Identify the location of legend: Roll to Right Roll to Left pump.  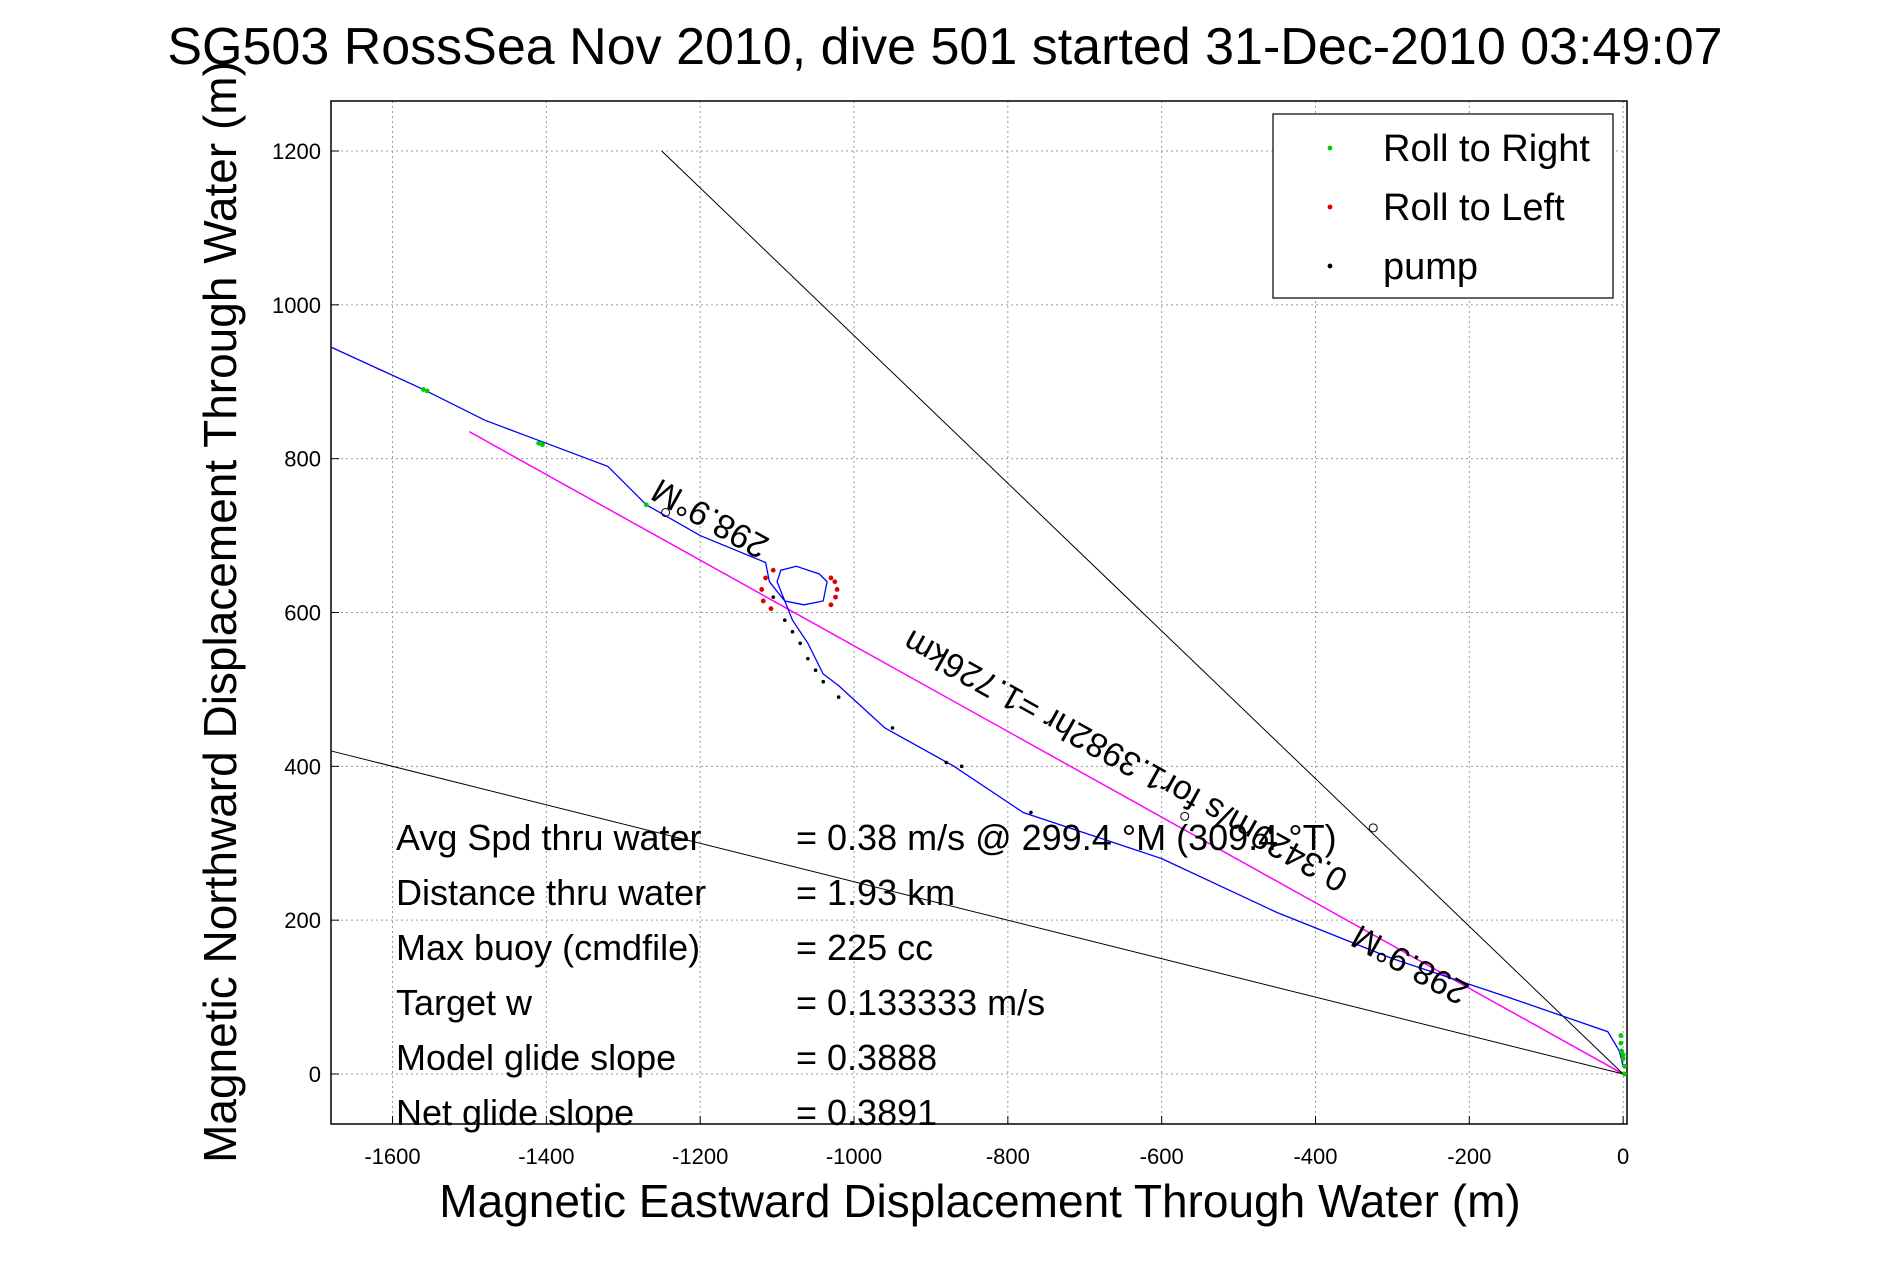
(1443, 206).